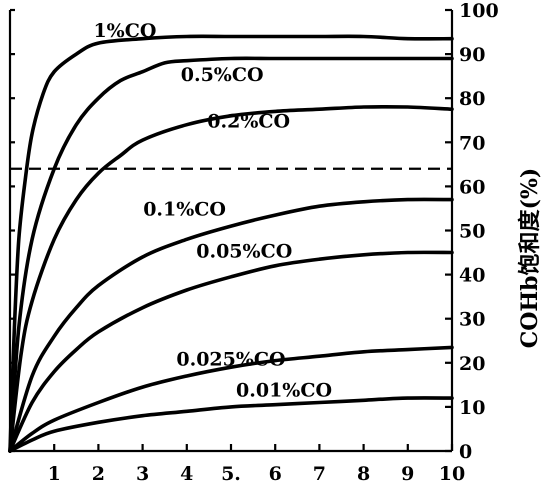 Image resolution: width=544 pixels, height=484 pixels. Describe the element at coordinates (256, 464) in the screenshot. I see `x-ticks: 1 2 3 4 5. 6 7 8 9 10` at that location.